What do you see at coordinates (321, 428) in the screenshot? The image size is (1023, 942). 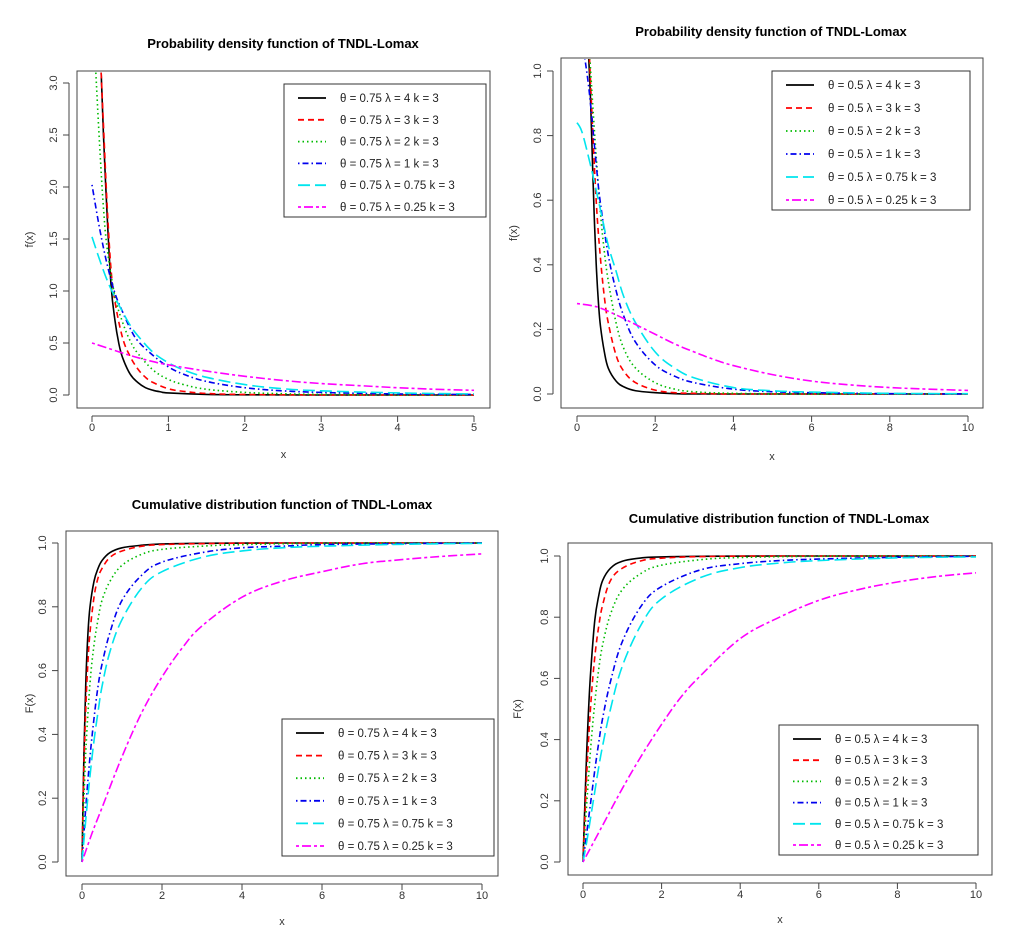 I see `x-tick-label: 3` at bounding box center [321, 428].